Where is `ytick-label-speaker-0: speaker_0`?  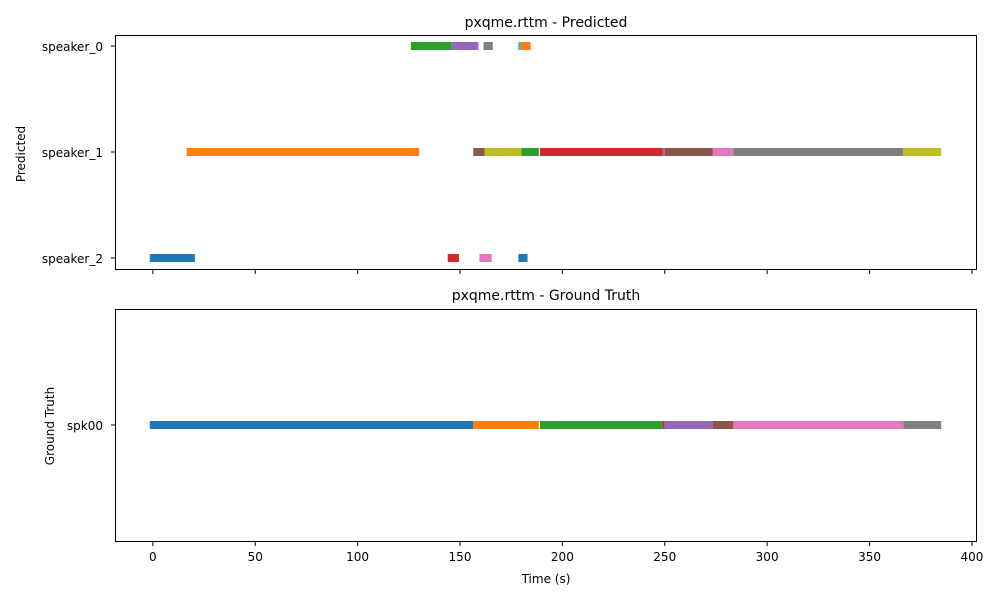
ytick-label-speaker-0: speaker_0 is located at coordinates (72, 47).